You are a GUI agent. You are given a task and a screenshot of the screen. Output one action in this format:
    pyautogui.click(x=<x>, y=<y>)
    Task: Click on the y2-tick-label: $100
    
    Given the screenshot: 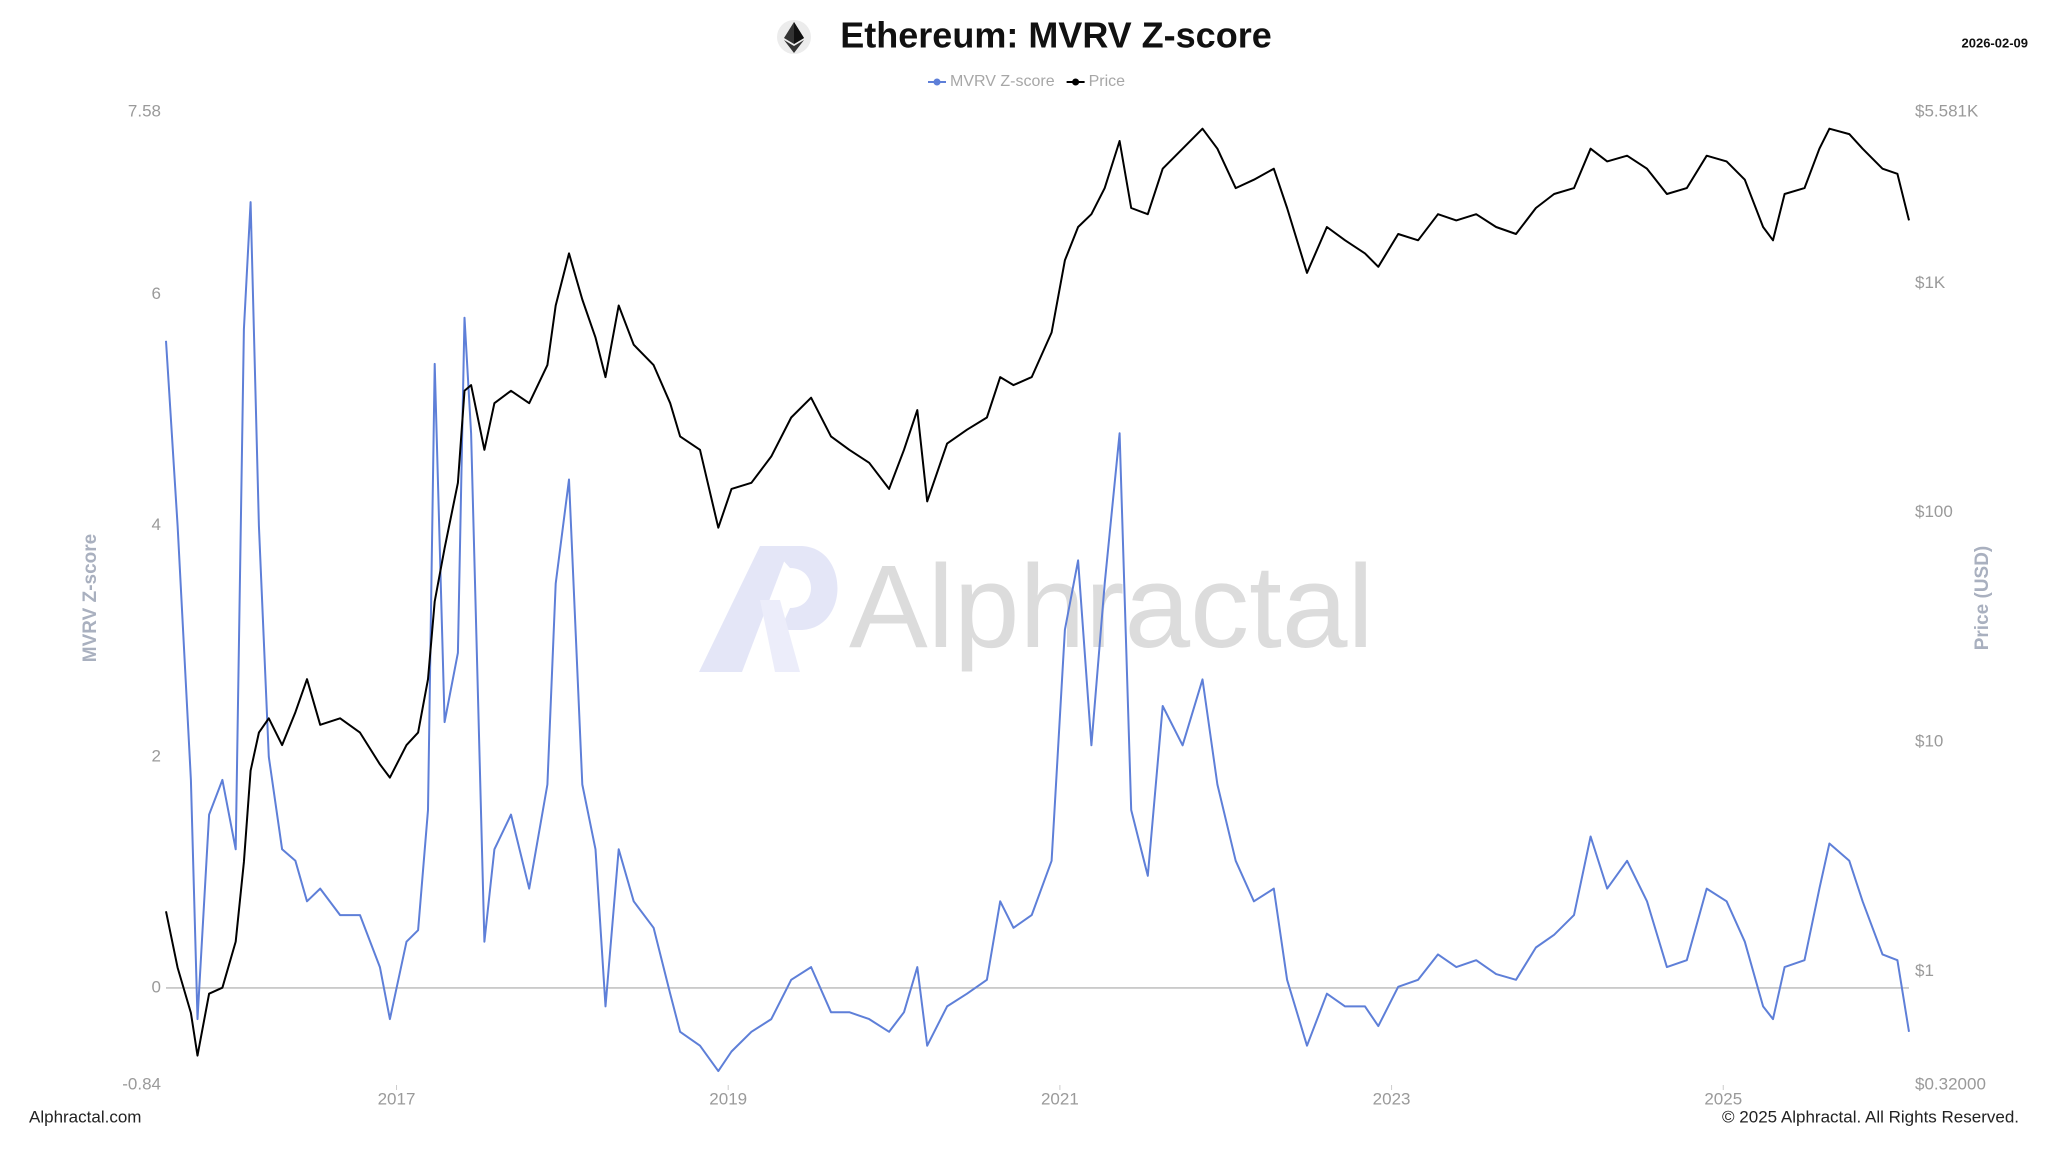 What is the action you would take?
    pyautogui.click(x=1934, y=511)
    